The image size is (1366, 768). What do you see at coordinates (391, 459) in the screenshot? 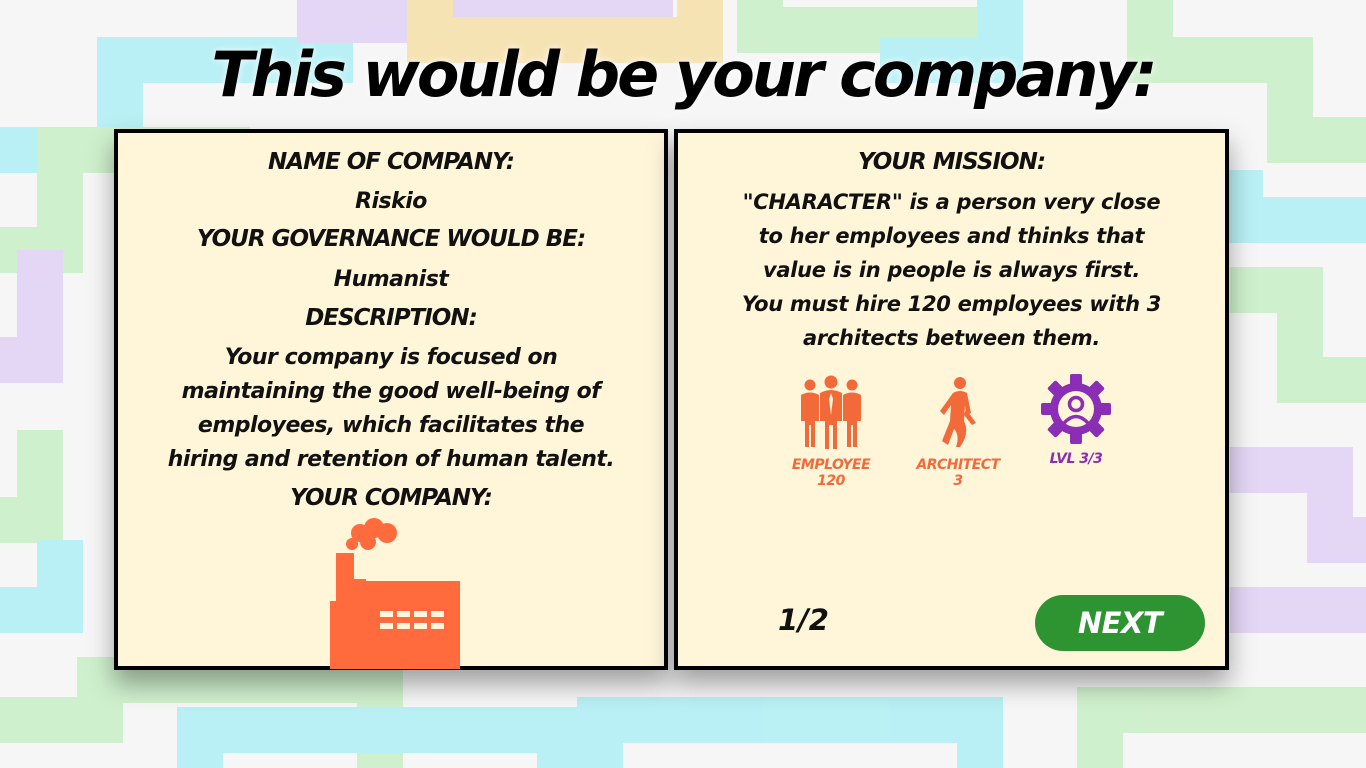
I see `description-line: hiring and retention of human talent.` at bounding box center [391, 459].